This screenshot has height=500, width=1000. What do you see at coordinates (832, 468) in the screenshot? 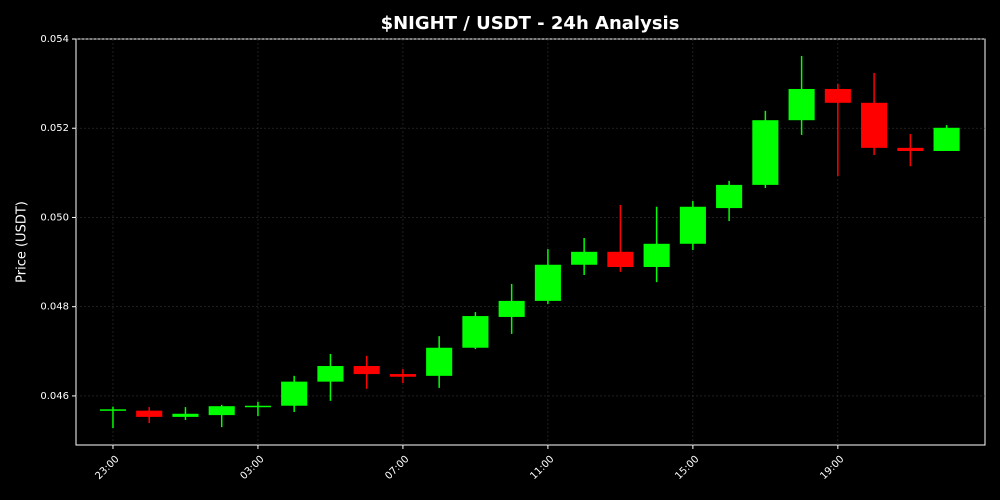
I see `x-tick-label: 19:00` at bounding box center [832, 468].